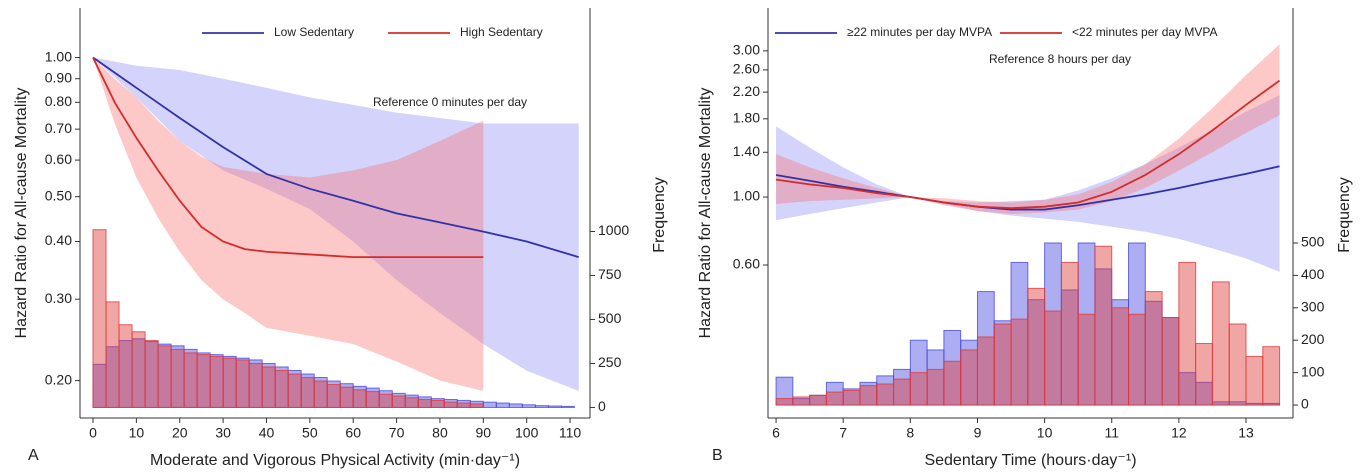 Image resolution: width=1367 pixels, height=473 pixels. Describe the element at coordinates (1313, 274) in the screenshot. I see `y2-tick-label: 400` at that location.